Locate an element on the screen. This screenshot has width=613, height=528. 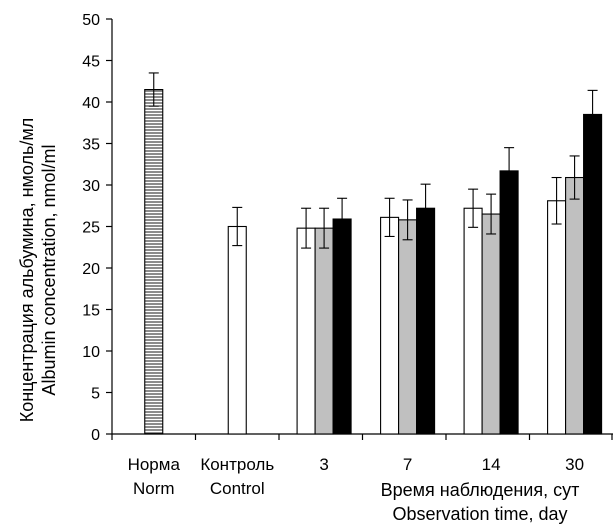
y-tick-label: 35 is located at coordinates (91, 145).